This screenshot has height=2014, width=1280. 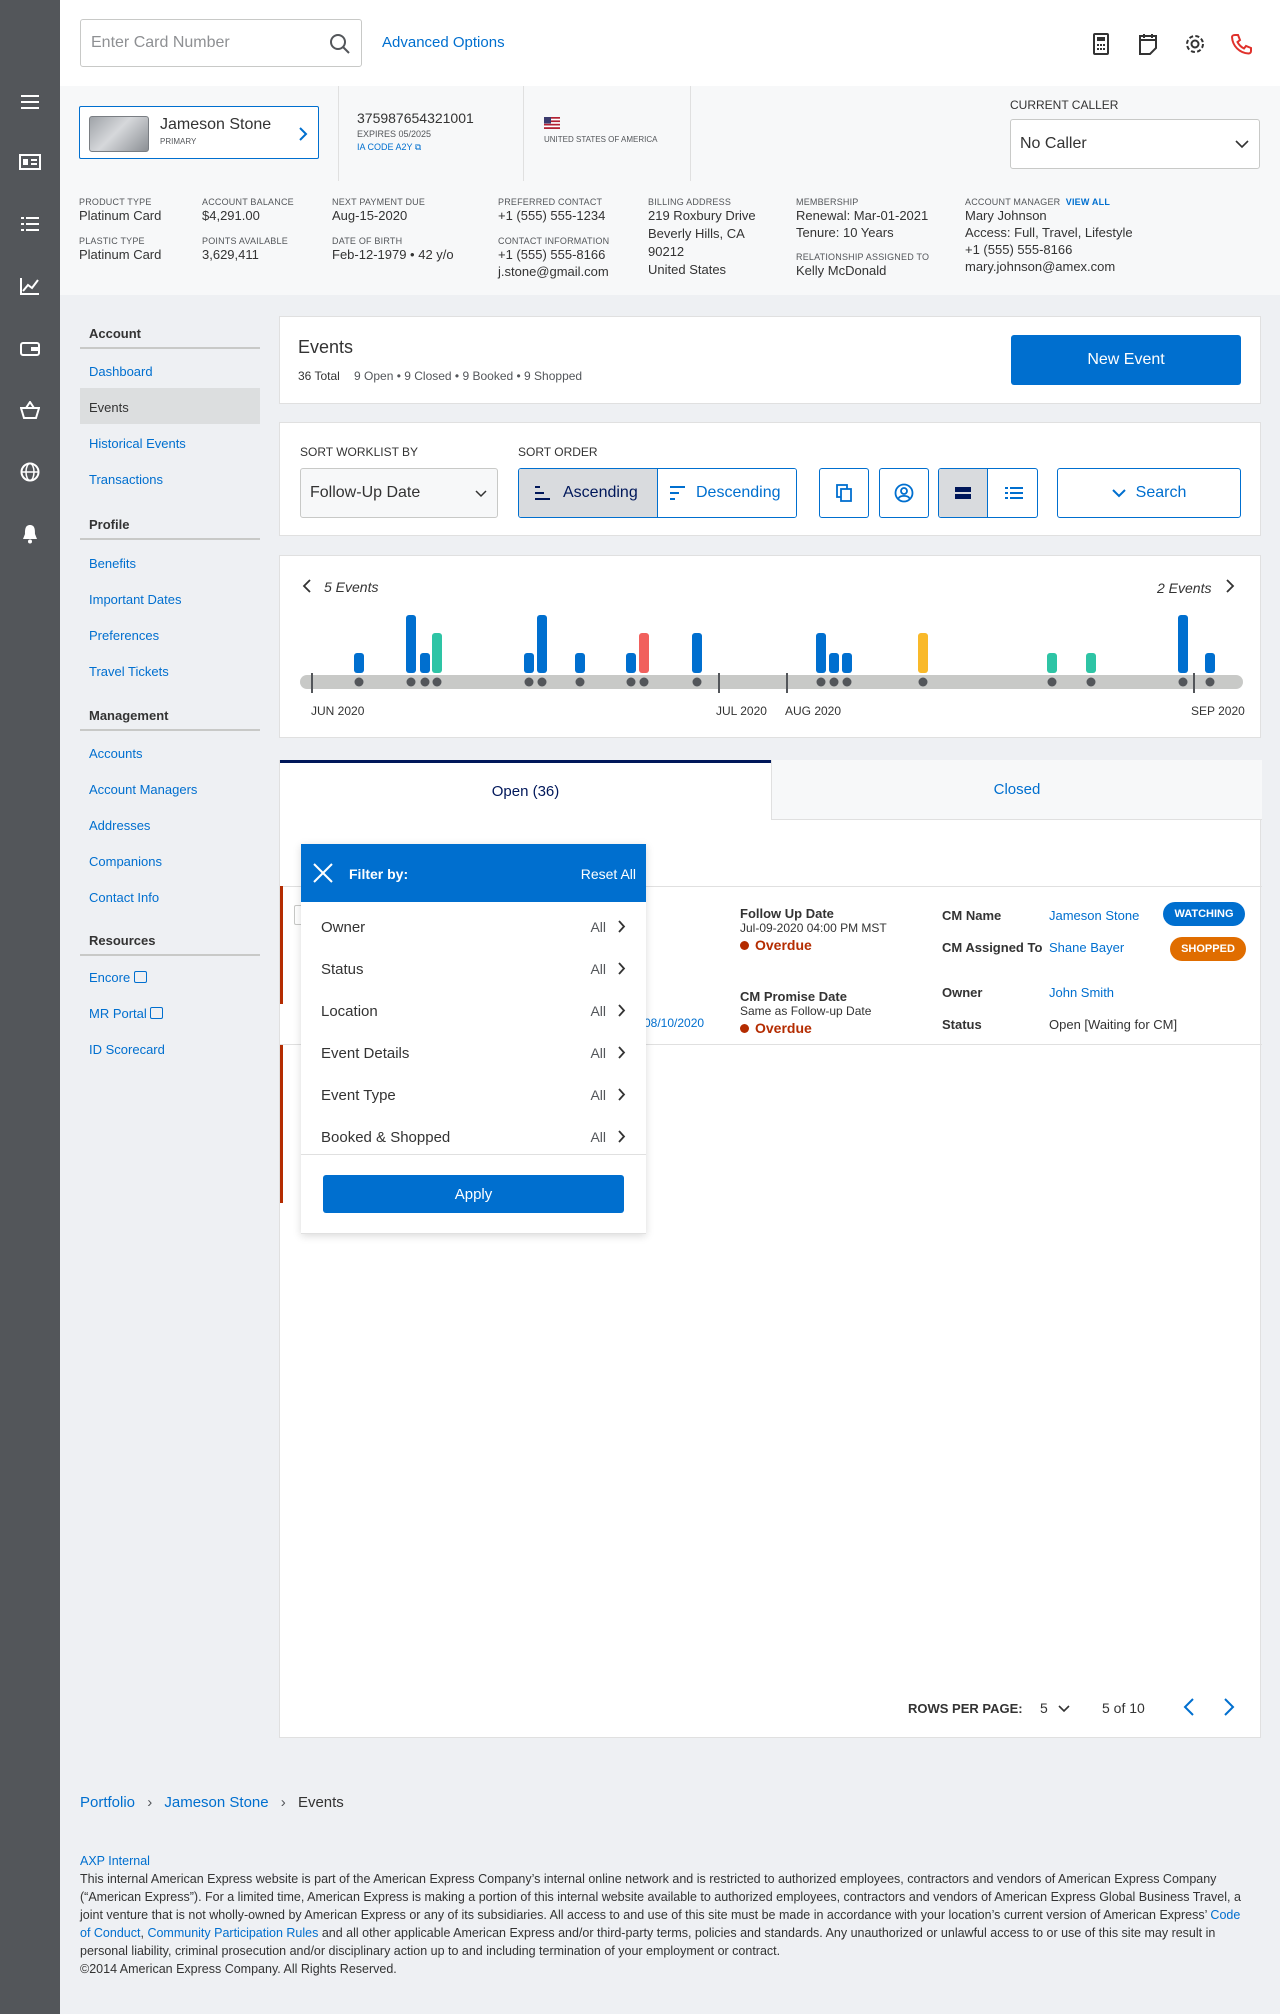 I want to click on sidebar-item-dashboard: Dashboard, so click(x=121, y=371).